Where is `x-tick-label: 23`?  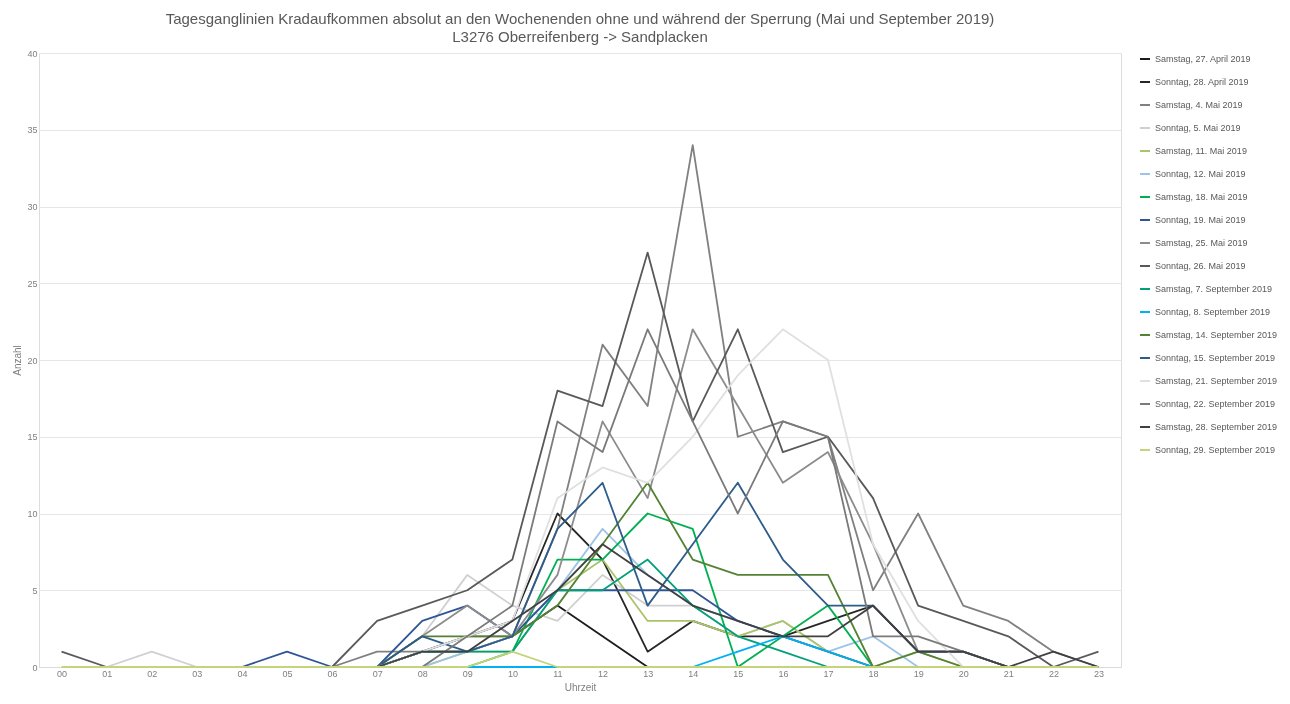
x-tick-label: 23 is located at coordinates (1098, 673).